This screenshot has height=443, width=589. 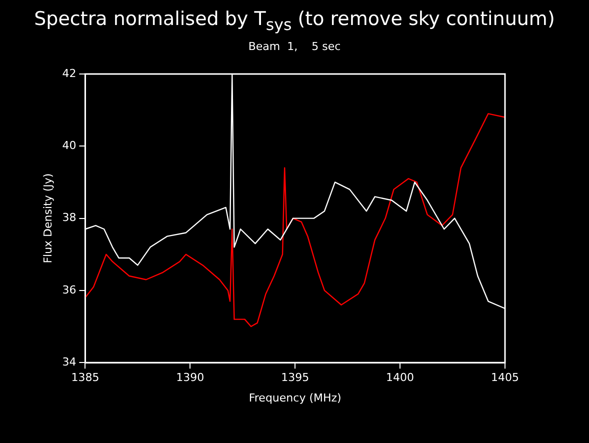 I want to click on y-axis-title: Flux Density (Jy), so click(x=47, y=218).